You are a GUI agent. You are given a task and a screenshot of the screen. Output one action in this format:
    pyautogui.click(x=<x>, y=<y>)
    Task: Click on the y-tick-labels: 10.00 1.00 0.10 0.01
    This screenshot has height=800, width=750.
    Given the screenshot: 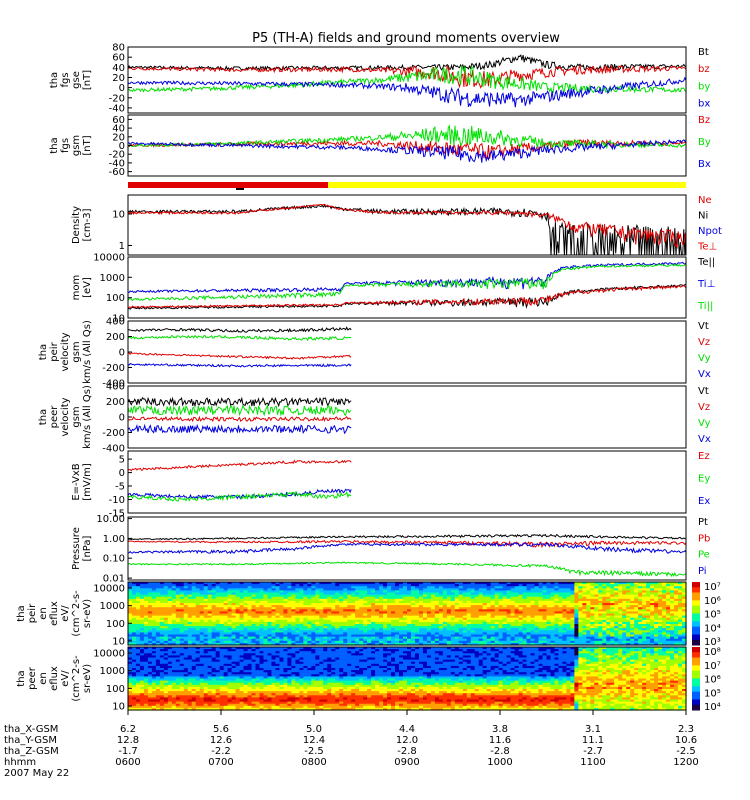 What is the action you would take?
    pyautogui.click(x=114, y=549)
    